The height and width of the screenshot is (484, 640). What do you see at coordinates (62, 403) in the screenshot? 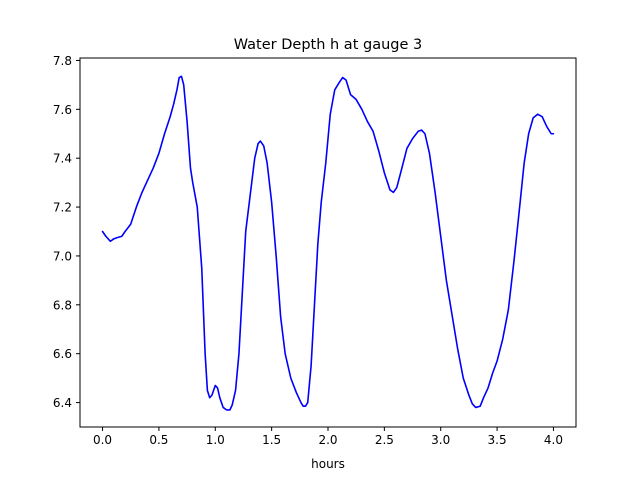
I see `y-tick-label: 6.4` at bounding box center [62, 403].